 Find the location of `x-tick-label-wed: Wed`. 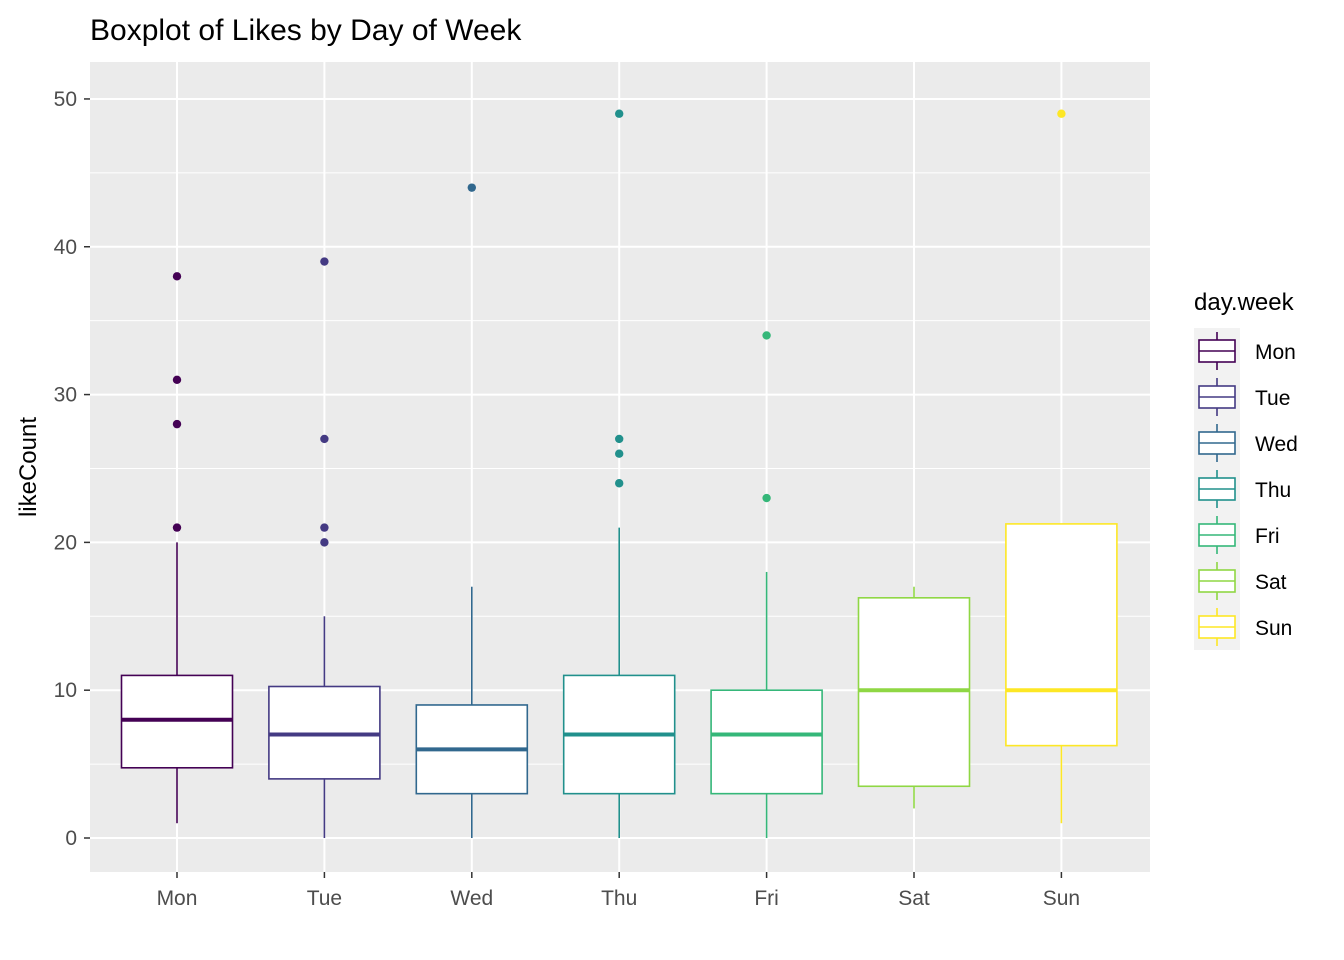

x-tick-label-wed: Wed is located at coordinates (471, 898).